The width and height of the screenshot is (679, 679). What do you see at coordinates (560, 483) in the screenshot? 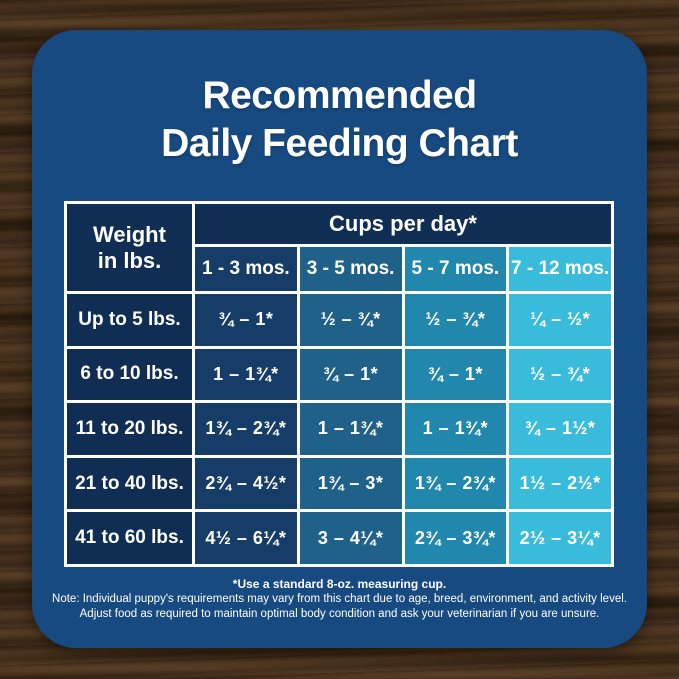
I see `table-cell: 1½ – 2½*` at bounding box center [560, 483].